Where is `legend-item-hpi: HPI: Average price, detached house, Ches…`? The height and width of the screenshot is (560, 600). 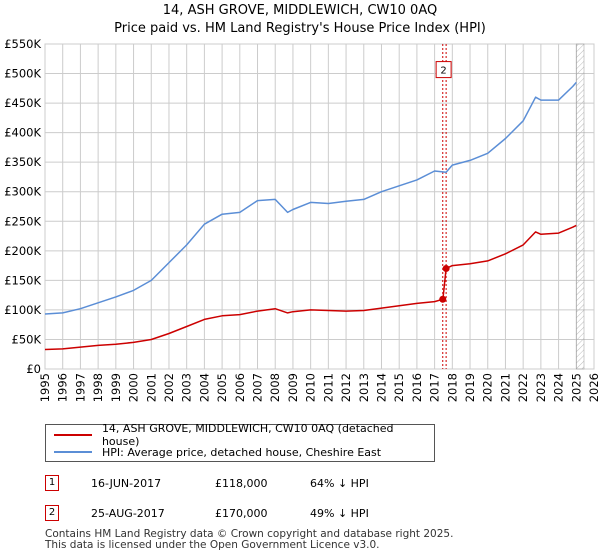 legend-item-hpi: HPI: Average price, detached house, Ches… is located at coordinates (217, 452).